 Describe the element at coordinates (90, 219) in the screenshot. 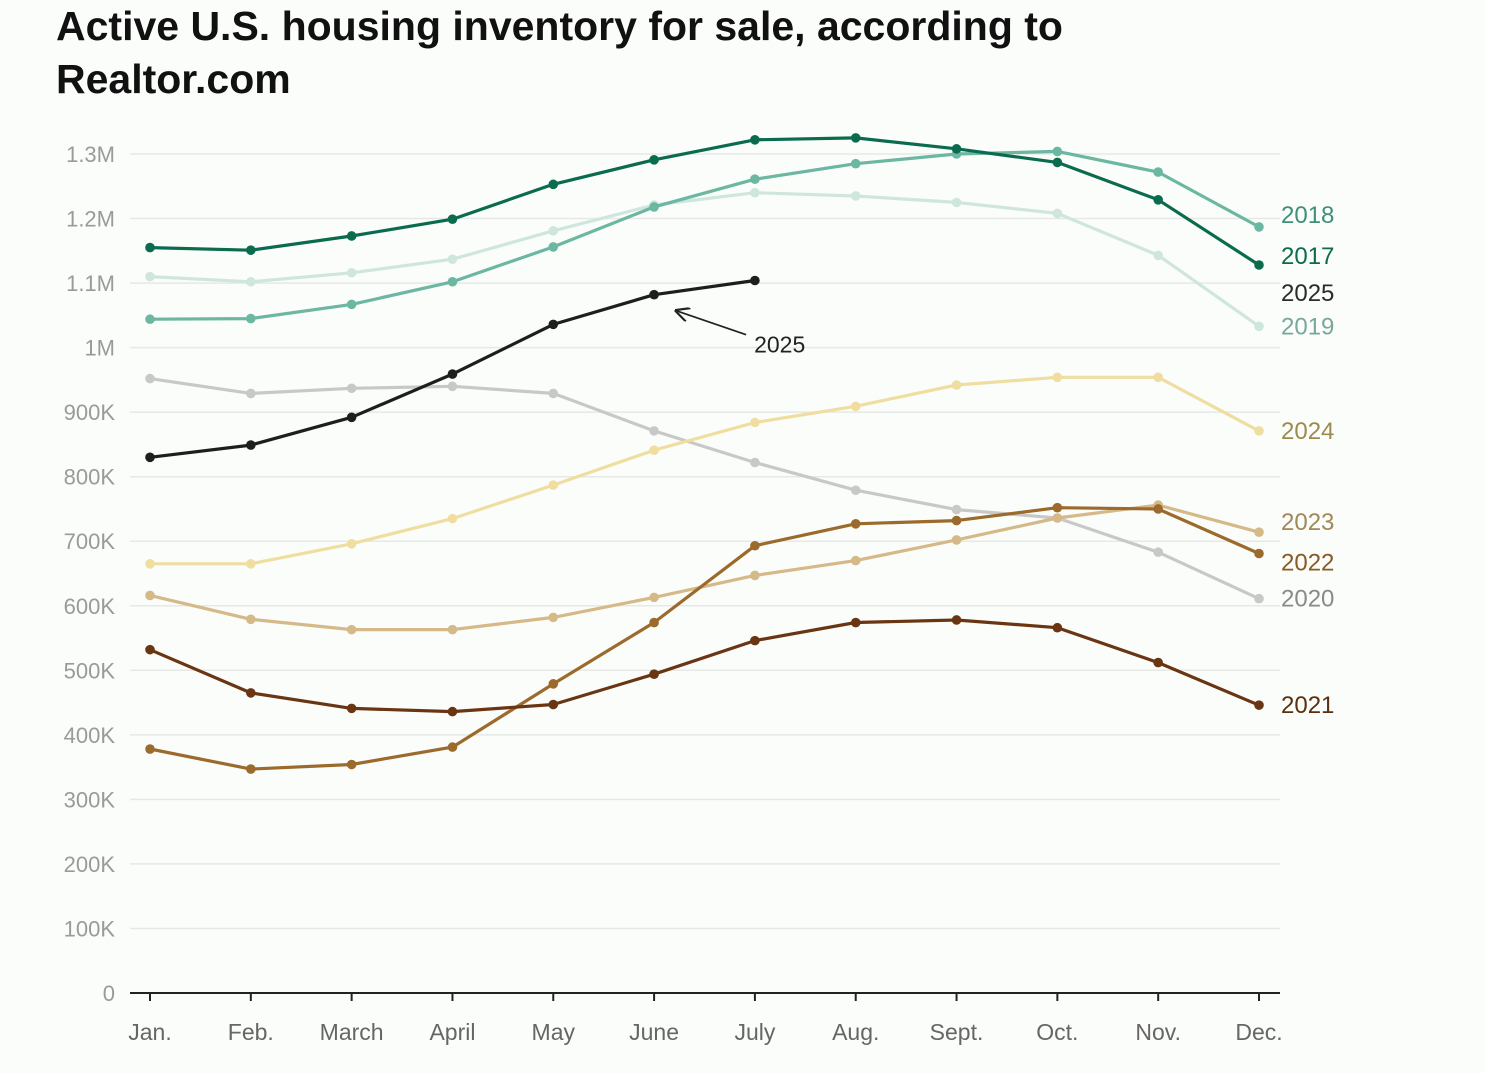

I see `y-tick-label: 1.2M` at that location.